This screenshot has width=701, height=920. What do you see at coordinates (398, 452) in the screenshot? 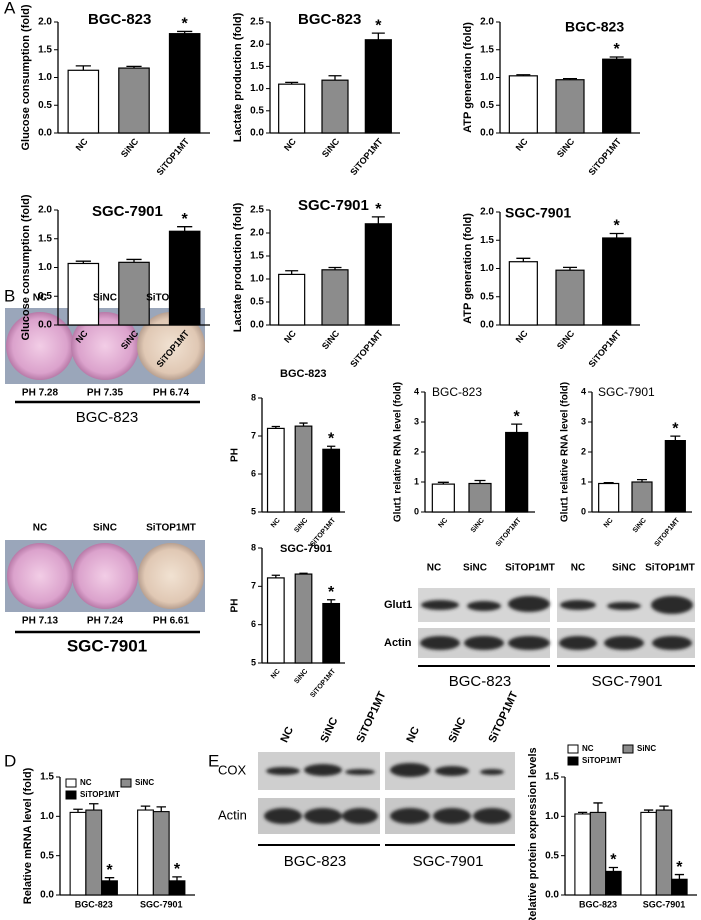
I see `y-axis-label: Glut1 relative RNA level (fold)` at bounding box center [398, 452].